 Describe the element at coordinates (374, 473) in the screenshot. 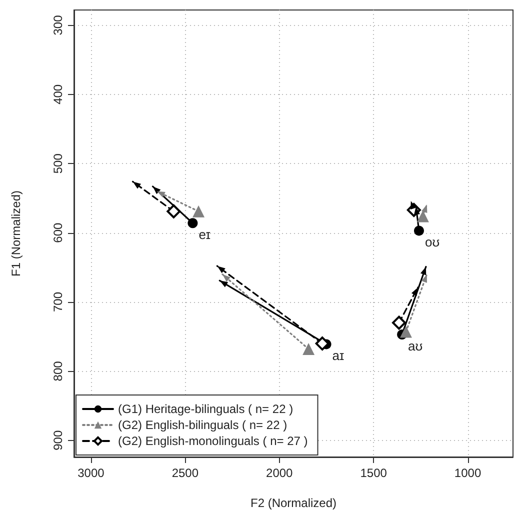

I see `x-tick-label: 1500` at that location.